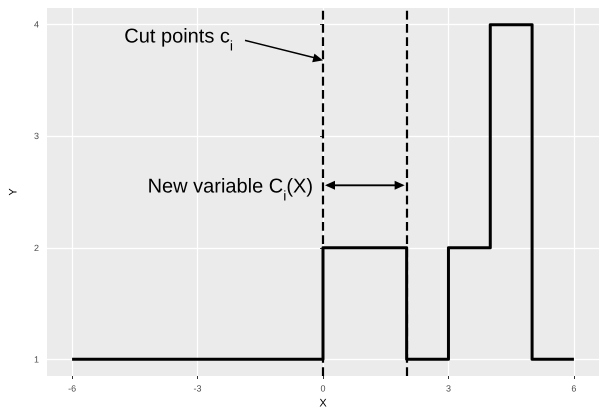  What do you see at coordinates (323, 404) in the screenshot?
I see `x-axis-title: X` at bounding box center [323, 404].